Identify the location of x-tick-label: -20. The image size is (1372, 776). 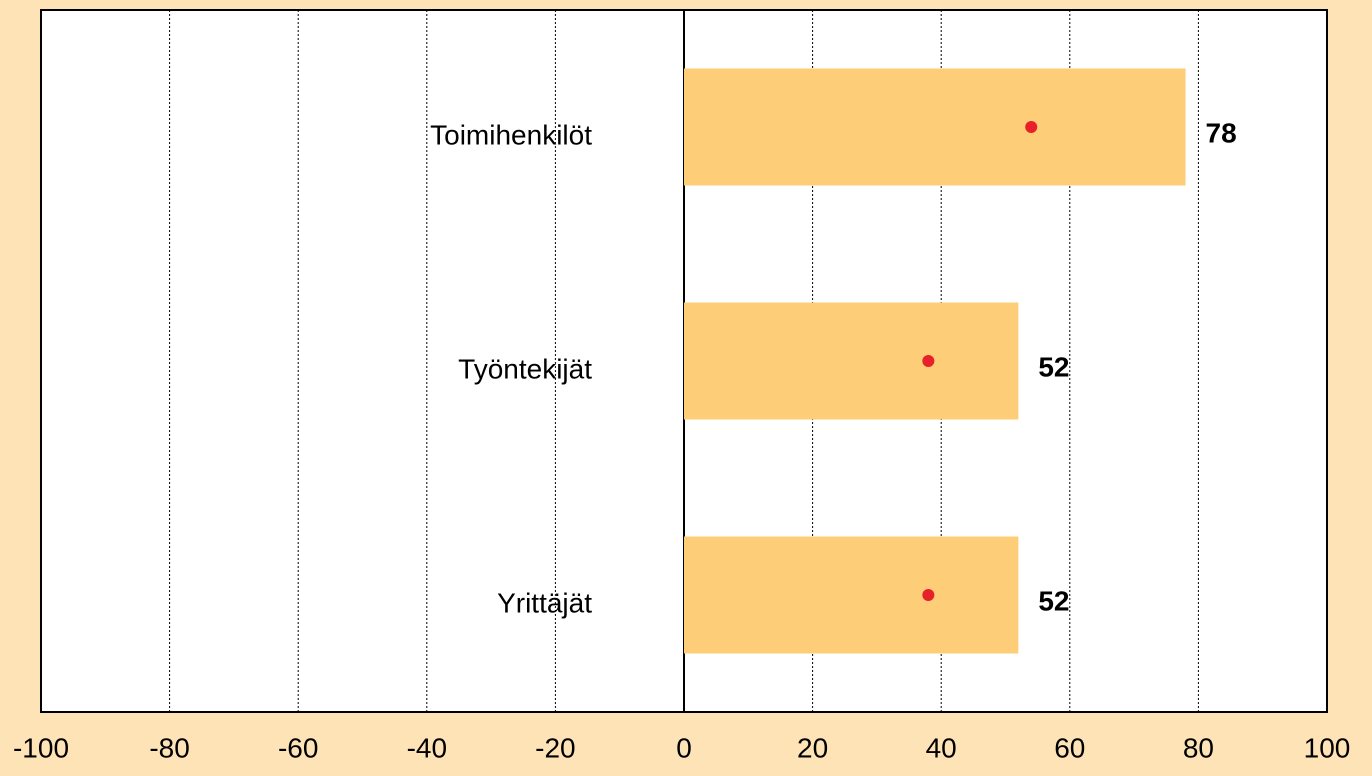
(555, 747).